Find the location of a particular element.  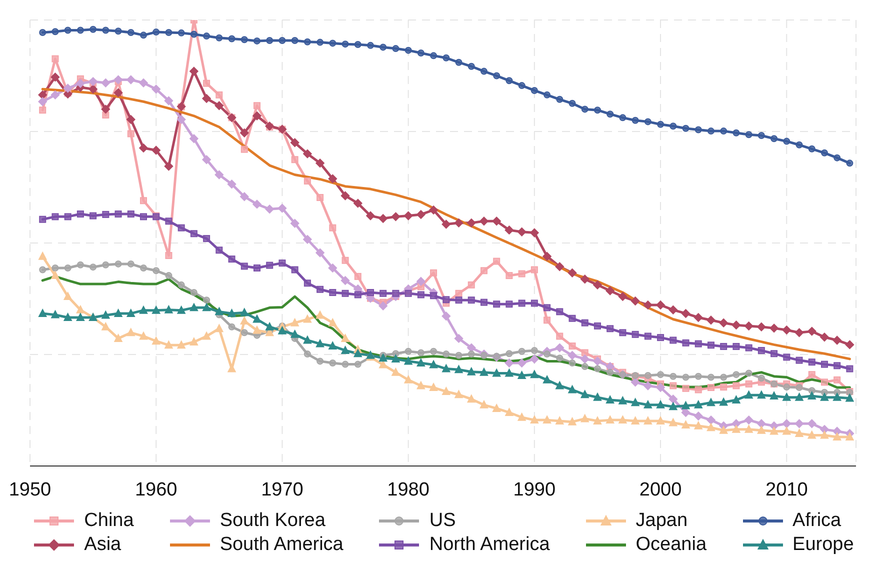

legend-label: North America is located at coordinates (489, 545).